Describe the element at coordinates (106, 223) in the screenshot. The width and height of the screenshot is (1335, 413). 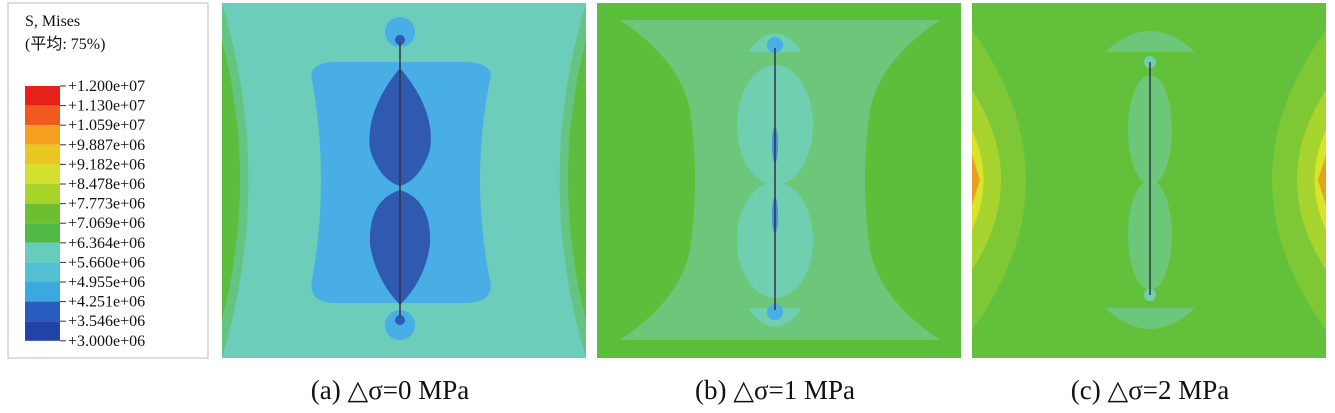
I see `legend-label: +7.069e+06` at that location.